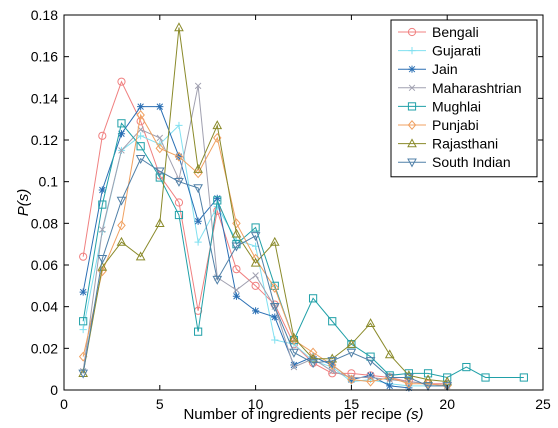  What do you see at coordinates (44, 307) in the screenshot?
I see `y-tick-label: 0.04` at bounding box center [44, 307].